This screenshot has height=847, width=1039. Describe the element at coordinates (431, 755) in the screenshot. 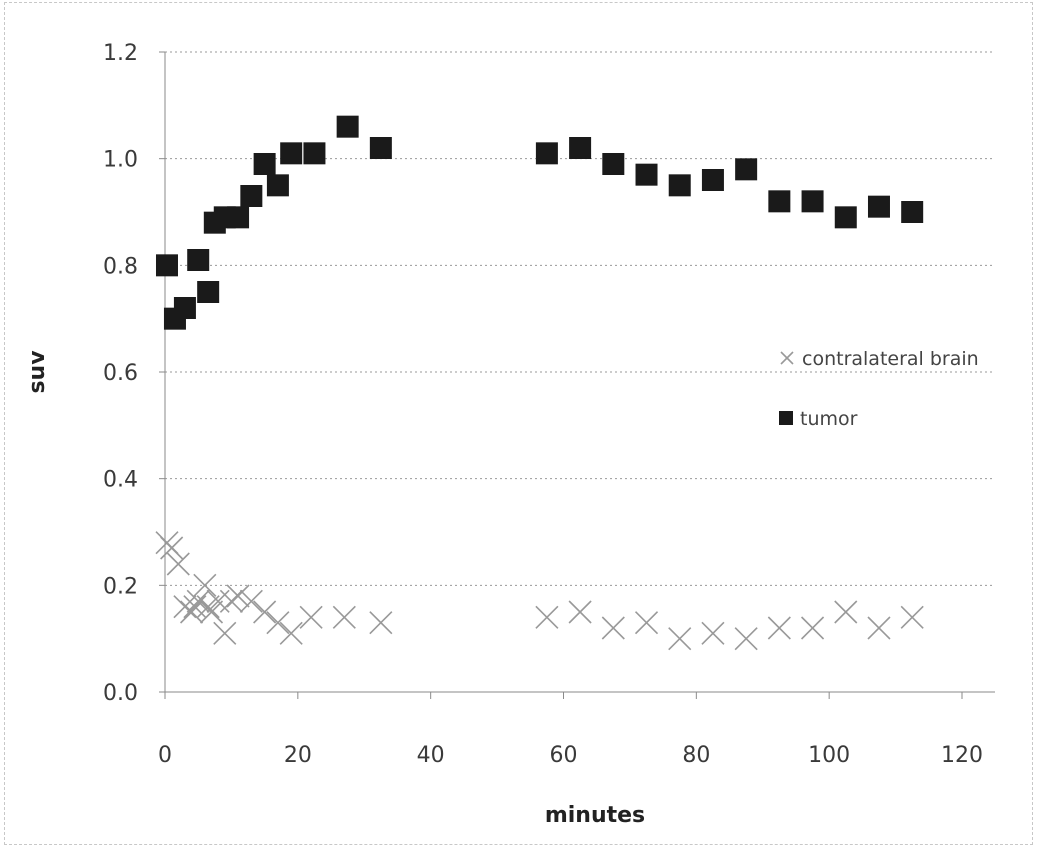

I see `x-tick-label-2: 40` at that location.